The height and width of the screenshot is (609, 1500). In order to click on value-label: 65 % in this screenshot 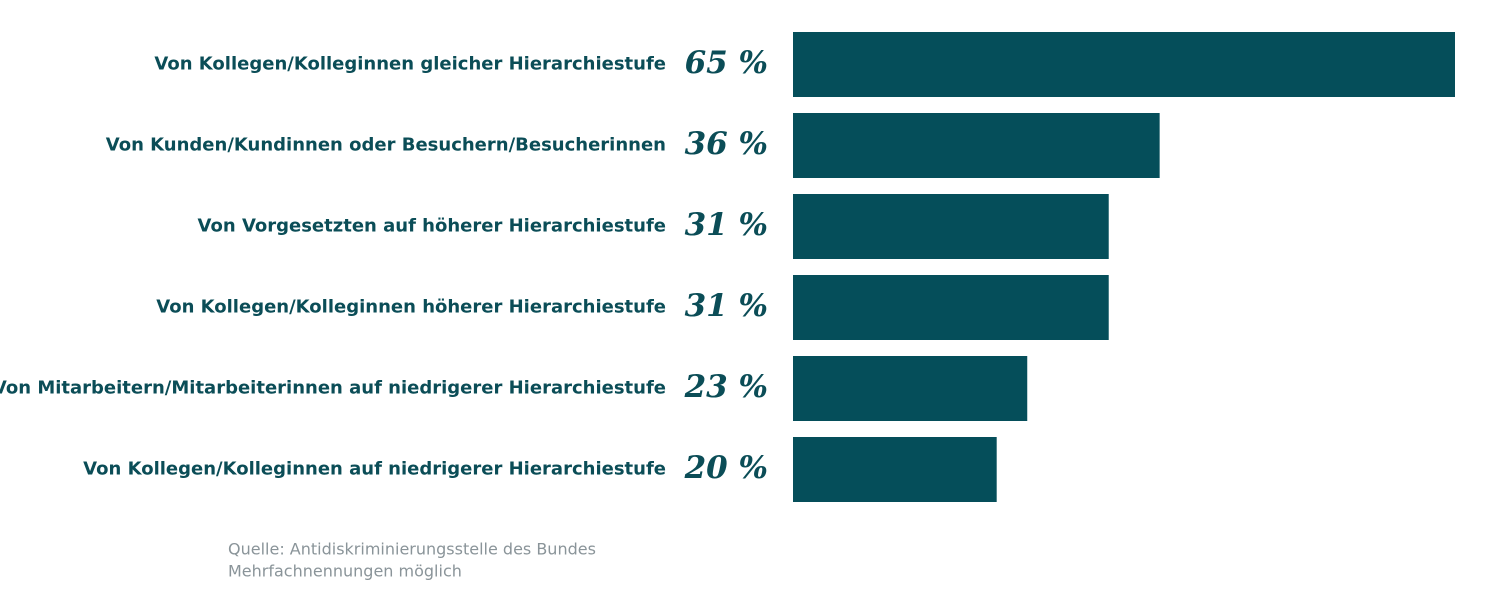, I will do `click(726, 63)`.